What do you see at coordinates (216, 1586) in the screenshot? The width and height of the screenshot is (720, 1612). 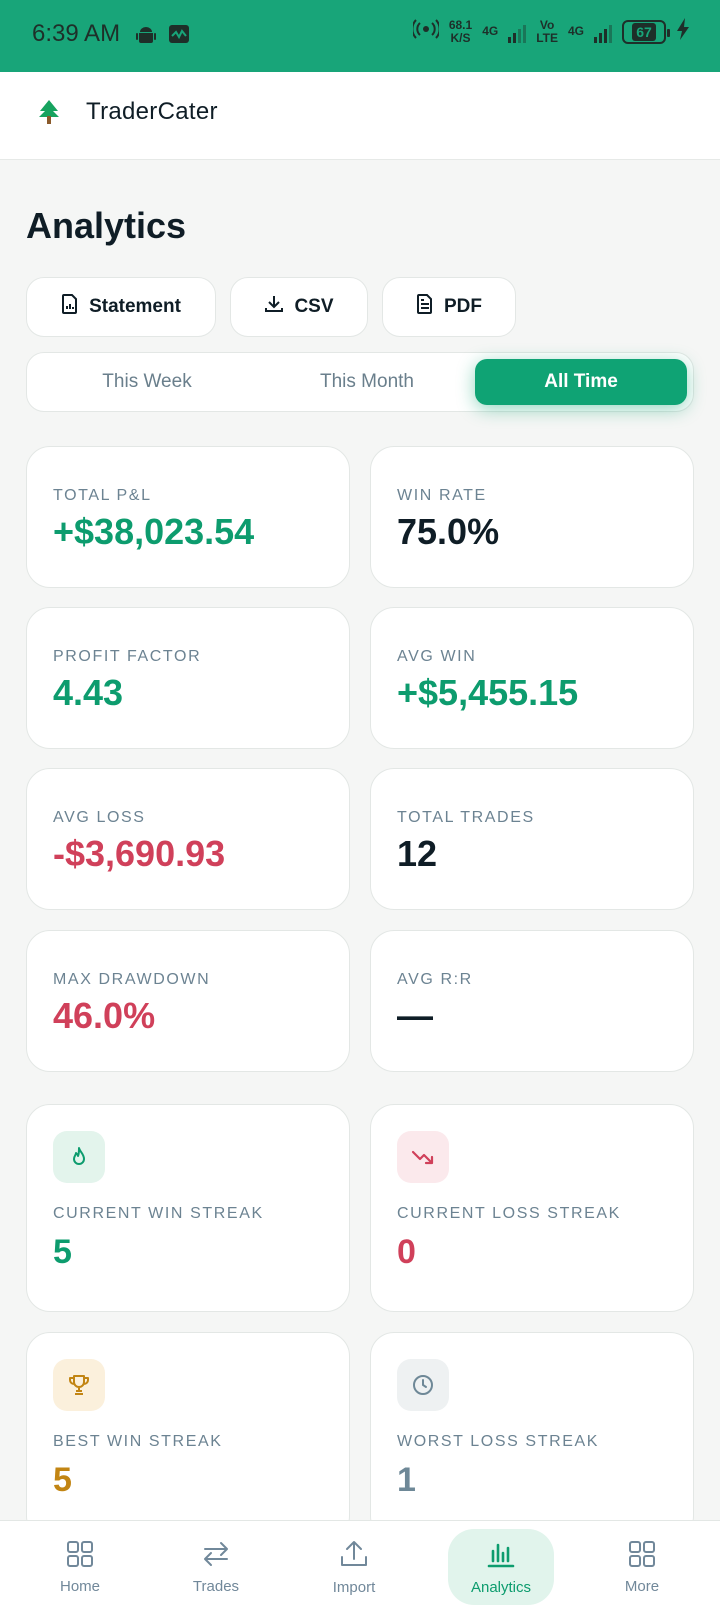 I see `nav-label: Trades` at bounding box center [216, 1586].